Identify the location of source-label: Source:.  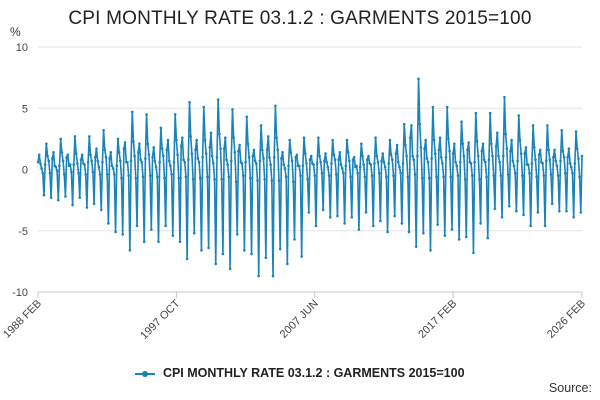
(570, 388).